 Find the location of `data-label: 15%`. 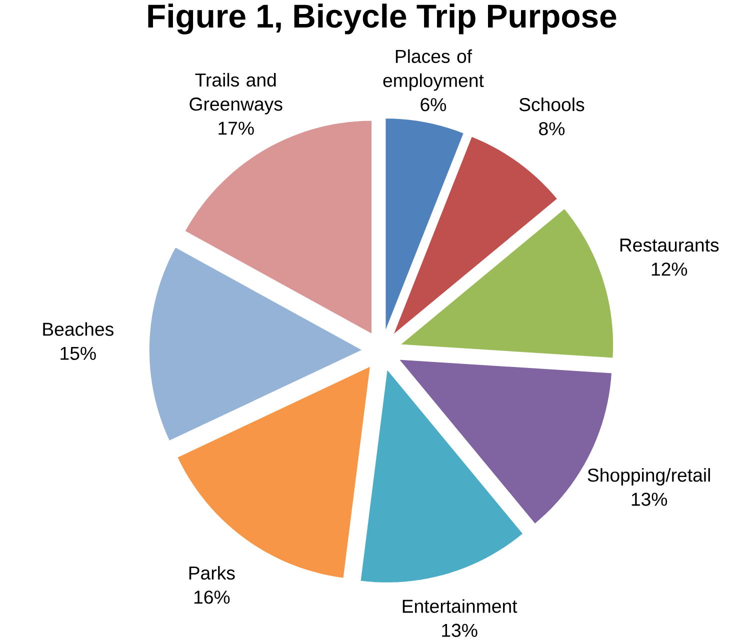

data-label: 15% is located at coordinates (78, 353).